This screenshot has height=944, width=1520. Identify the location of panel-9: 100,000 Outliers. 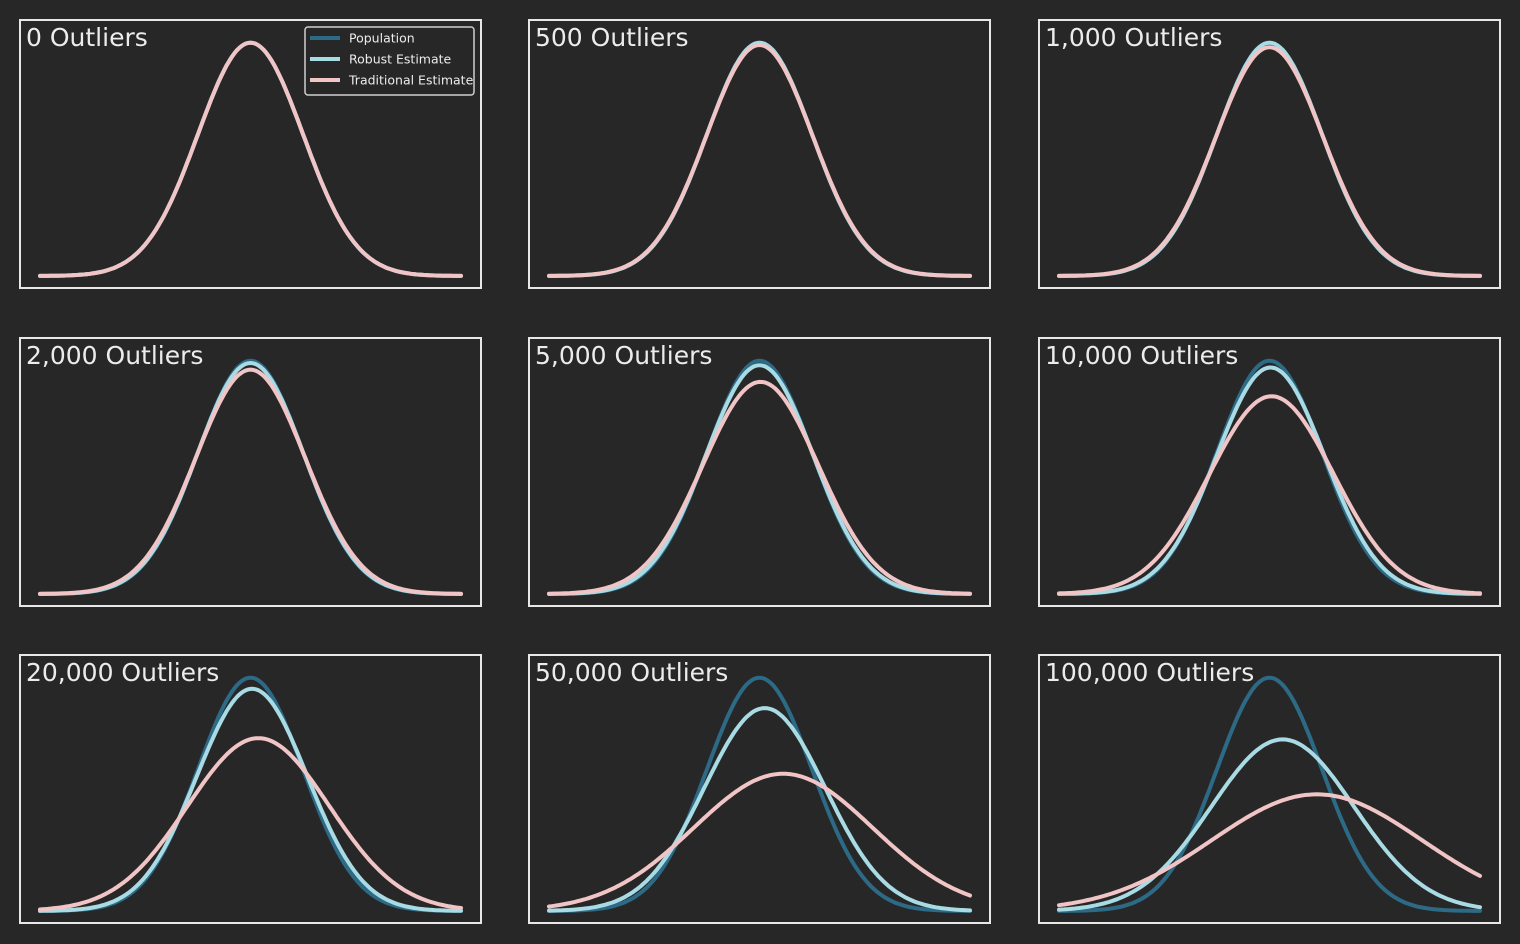
(1269, 789).